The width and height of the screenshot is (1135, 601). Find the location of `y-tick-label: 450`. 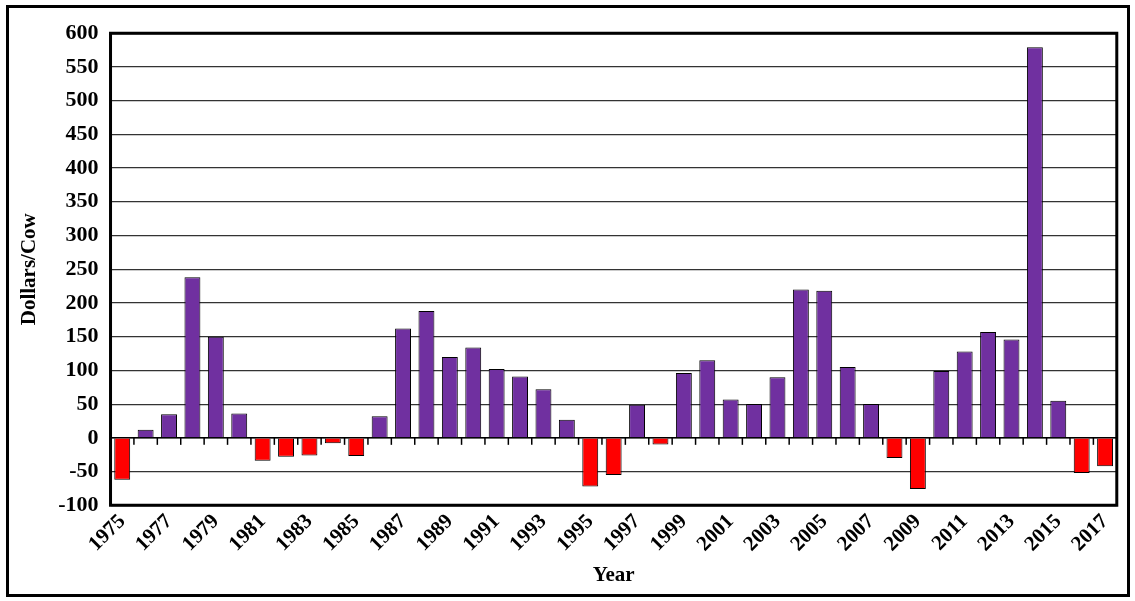

y-tick-label: 450 is located at coordinates (82, 133).